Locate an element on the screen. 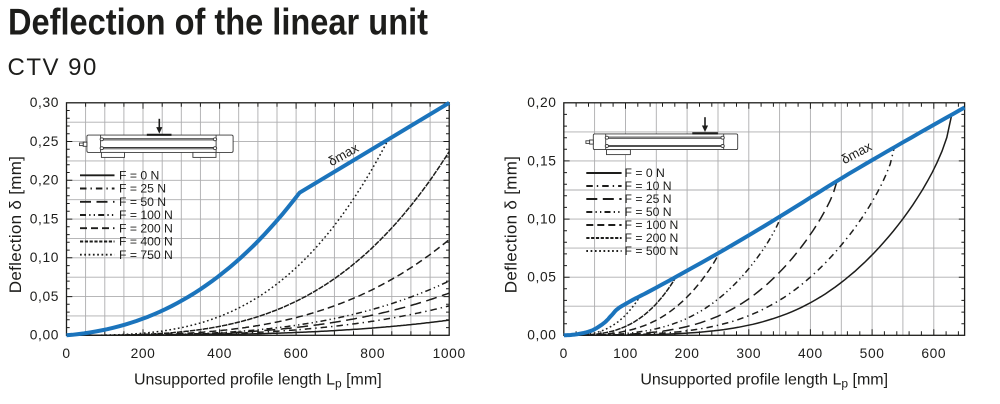  svg-text: Deflection of the linear unit is located at coordinates (218, 22).